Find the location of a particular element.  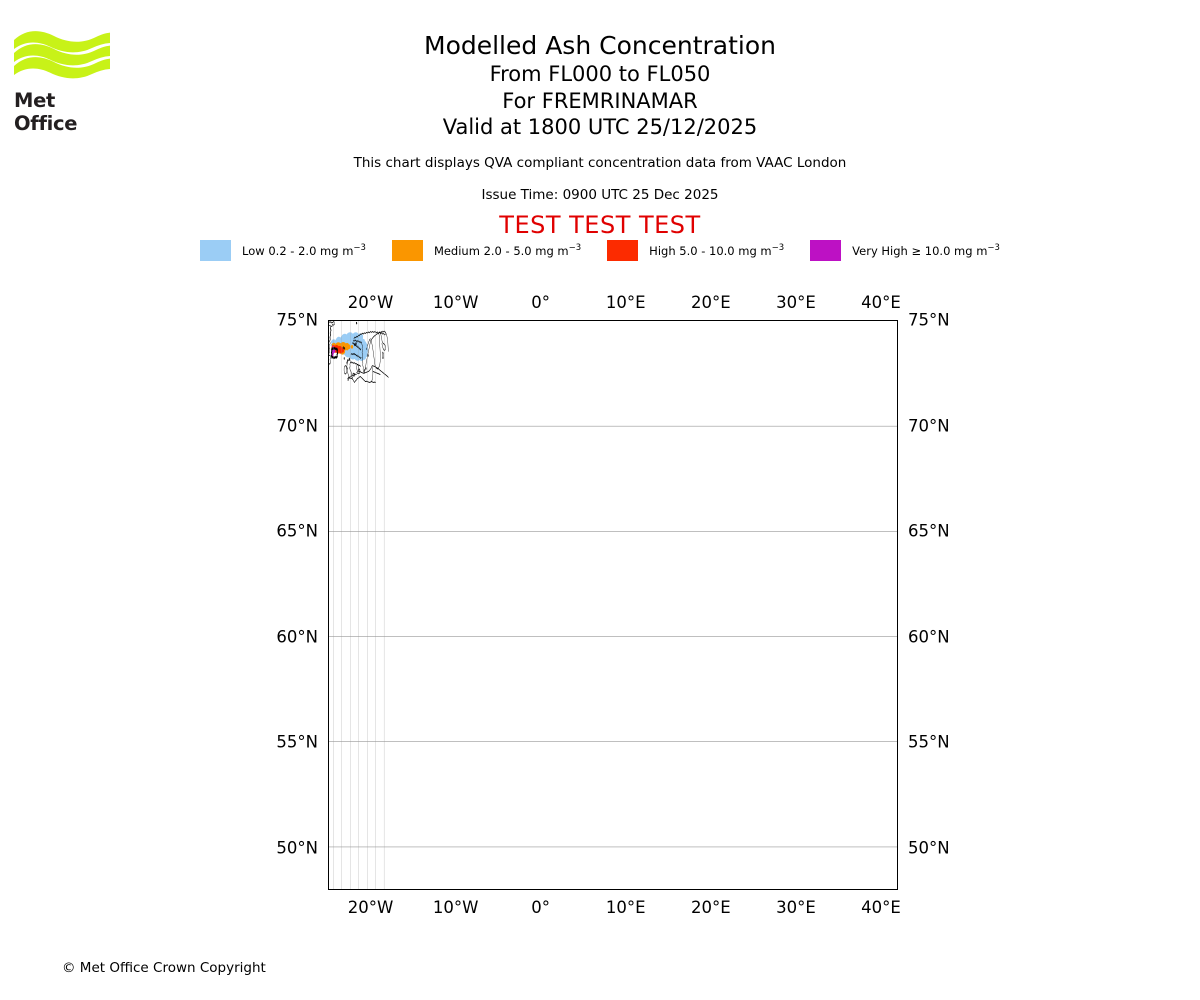

coastline-faroes is located at coordinates (345, 348).